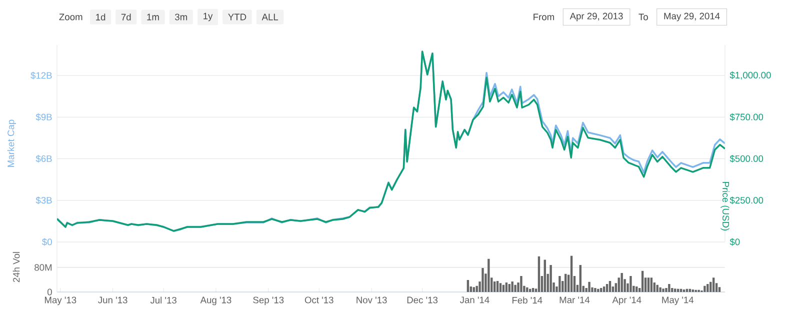 The image size is (800, 321). Describe the element at coordinates (16, 267) in the screenshot. I see `y-axis-title: 24h Vol` at that location.